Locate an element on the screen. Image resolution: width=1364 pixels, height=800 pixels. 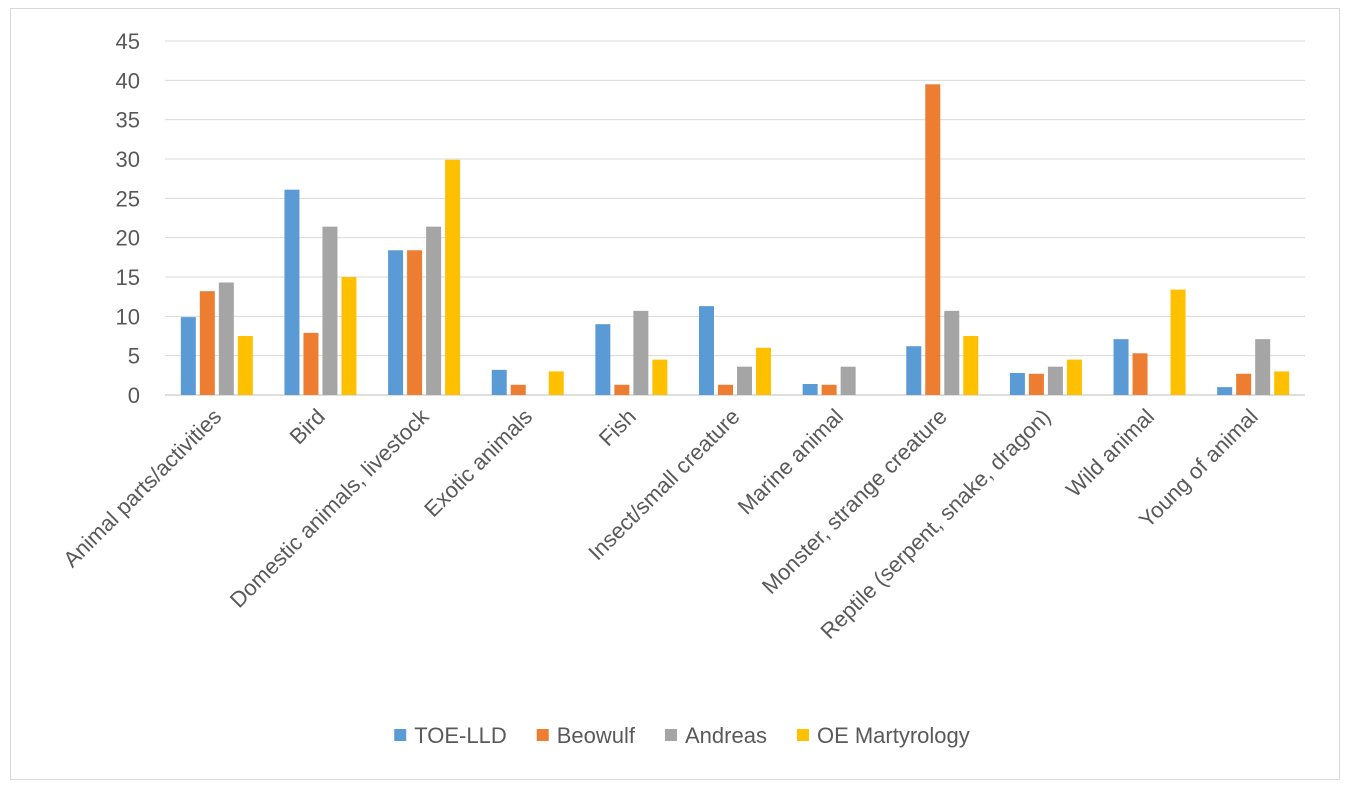
y-tick-label: 20 is located at coordinates (128, 238).